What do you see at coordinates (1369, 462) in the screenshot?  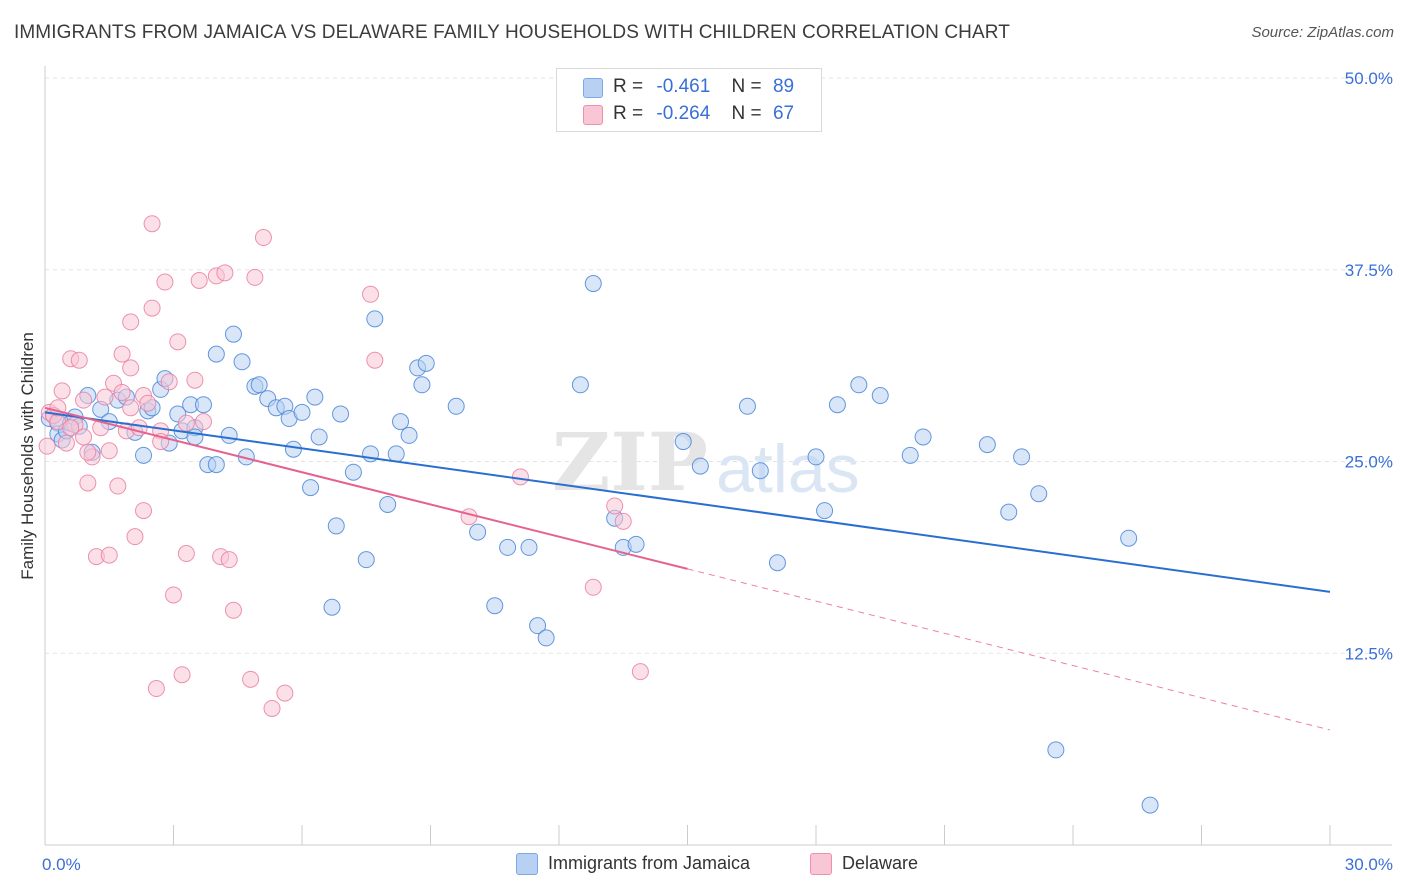 I see `y-tick-label: 25.0%` at bounding box center [1369, 462].